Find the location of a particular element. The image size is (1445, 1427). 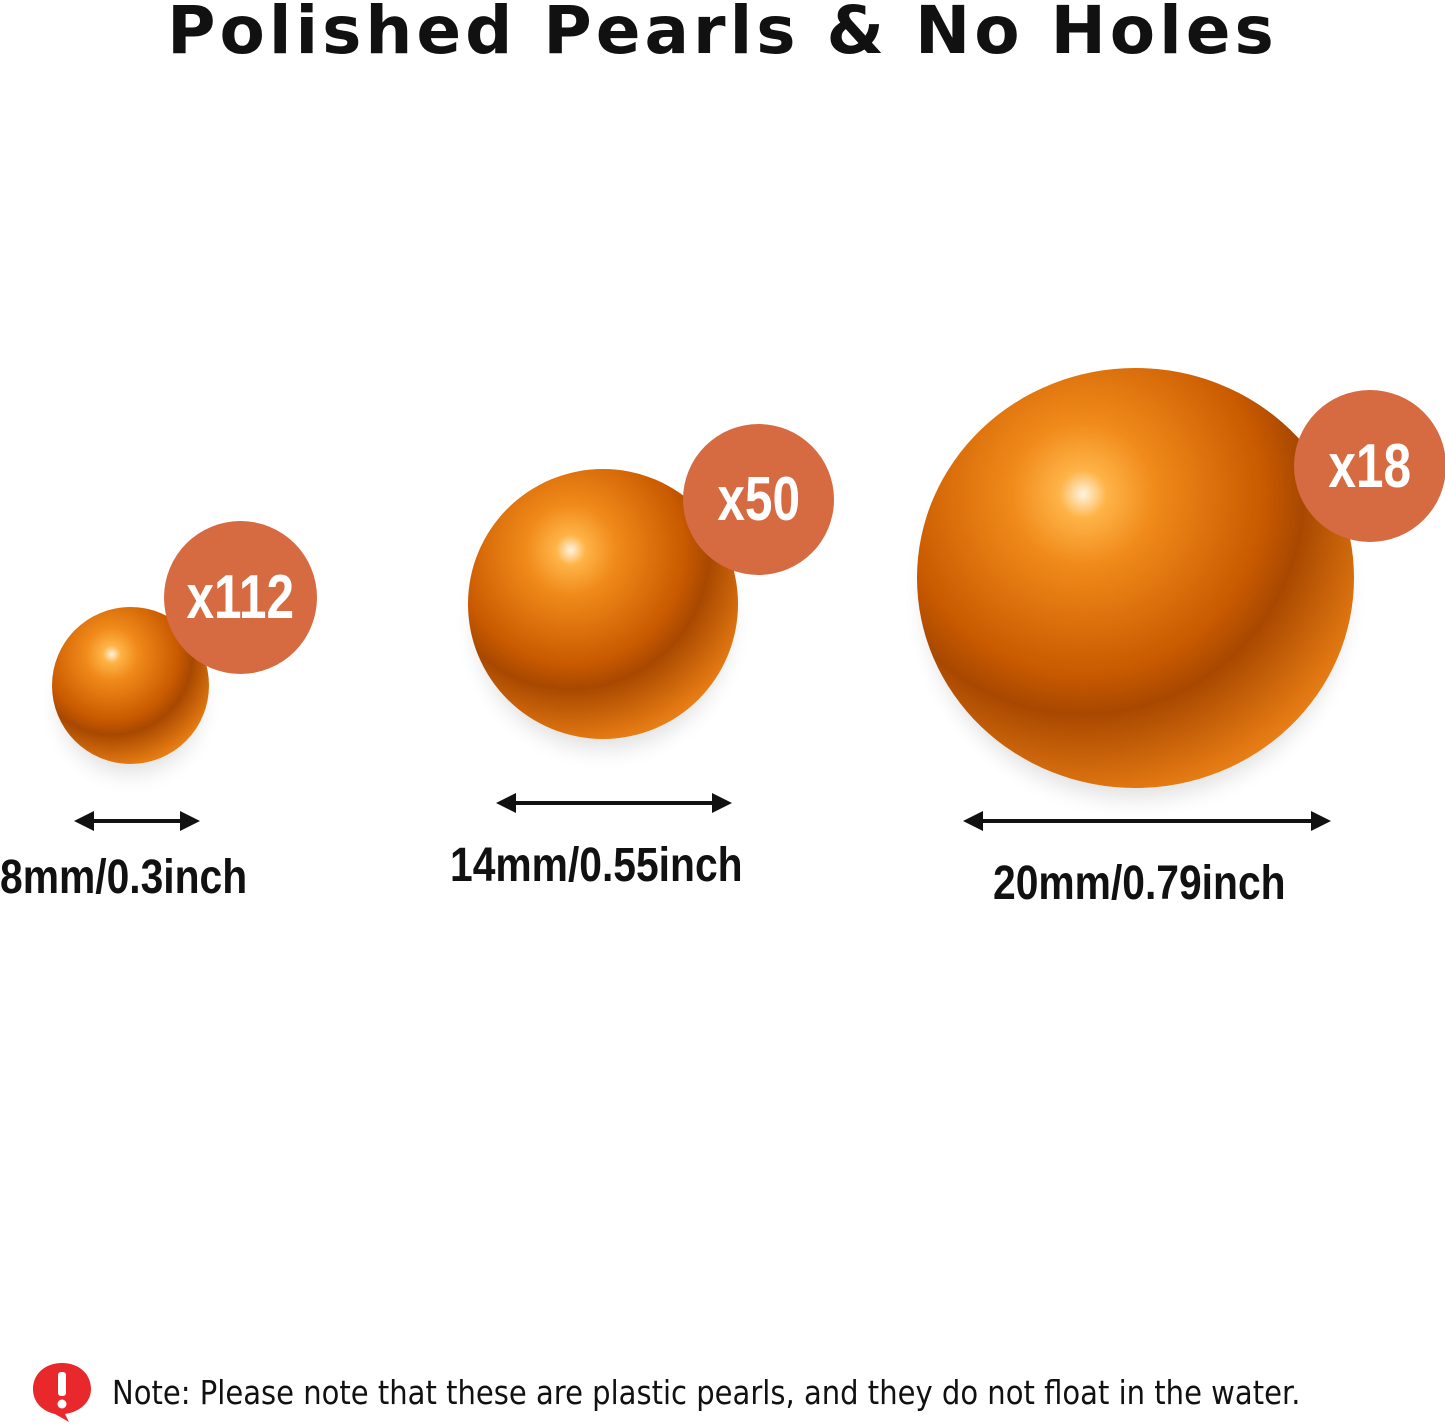

size-arrow-large is located at coordinates (1147, 821).